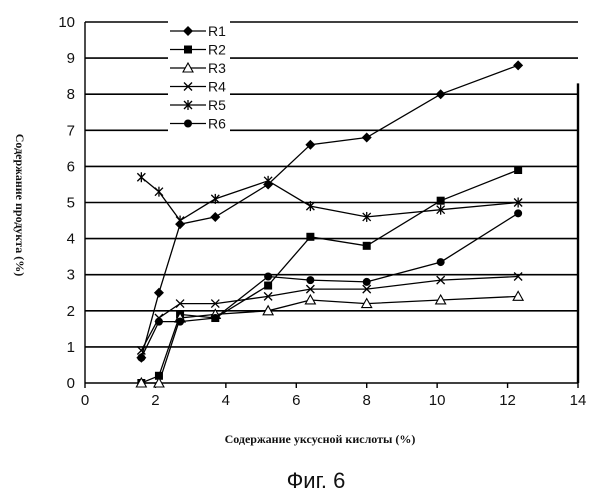  Describe the element at coordinates (71, 275) in the screenshot. I see `y-tick-label: 3` at that location.